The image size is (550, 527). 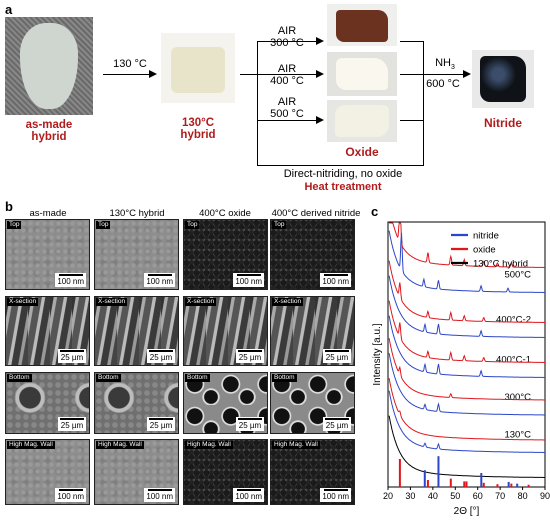 I want to click on panel-c-letter: c, so click(x=375, y=211).